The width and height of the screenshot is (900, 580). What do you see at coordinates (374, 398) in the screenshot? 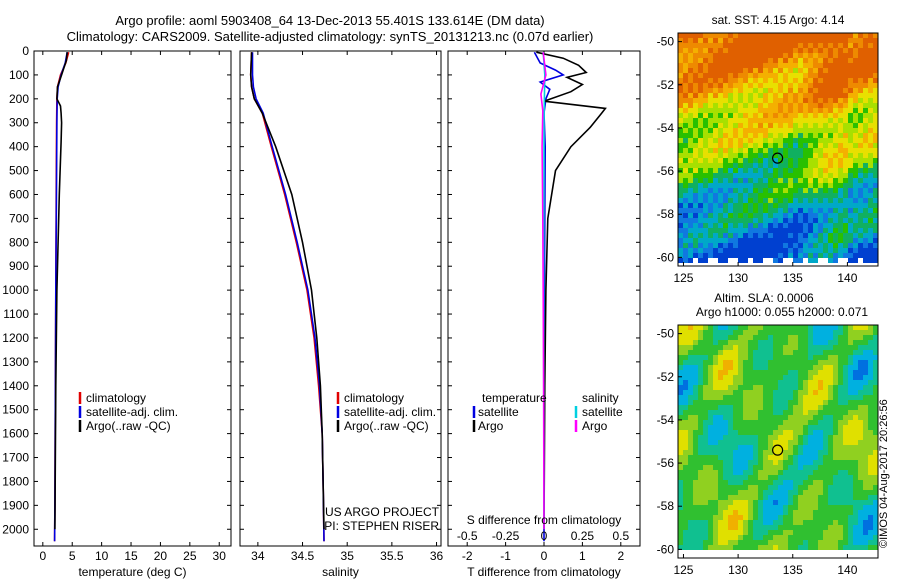
I see `salinity-legend-label: climatology` at bounding box center [374, 398].